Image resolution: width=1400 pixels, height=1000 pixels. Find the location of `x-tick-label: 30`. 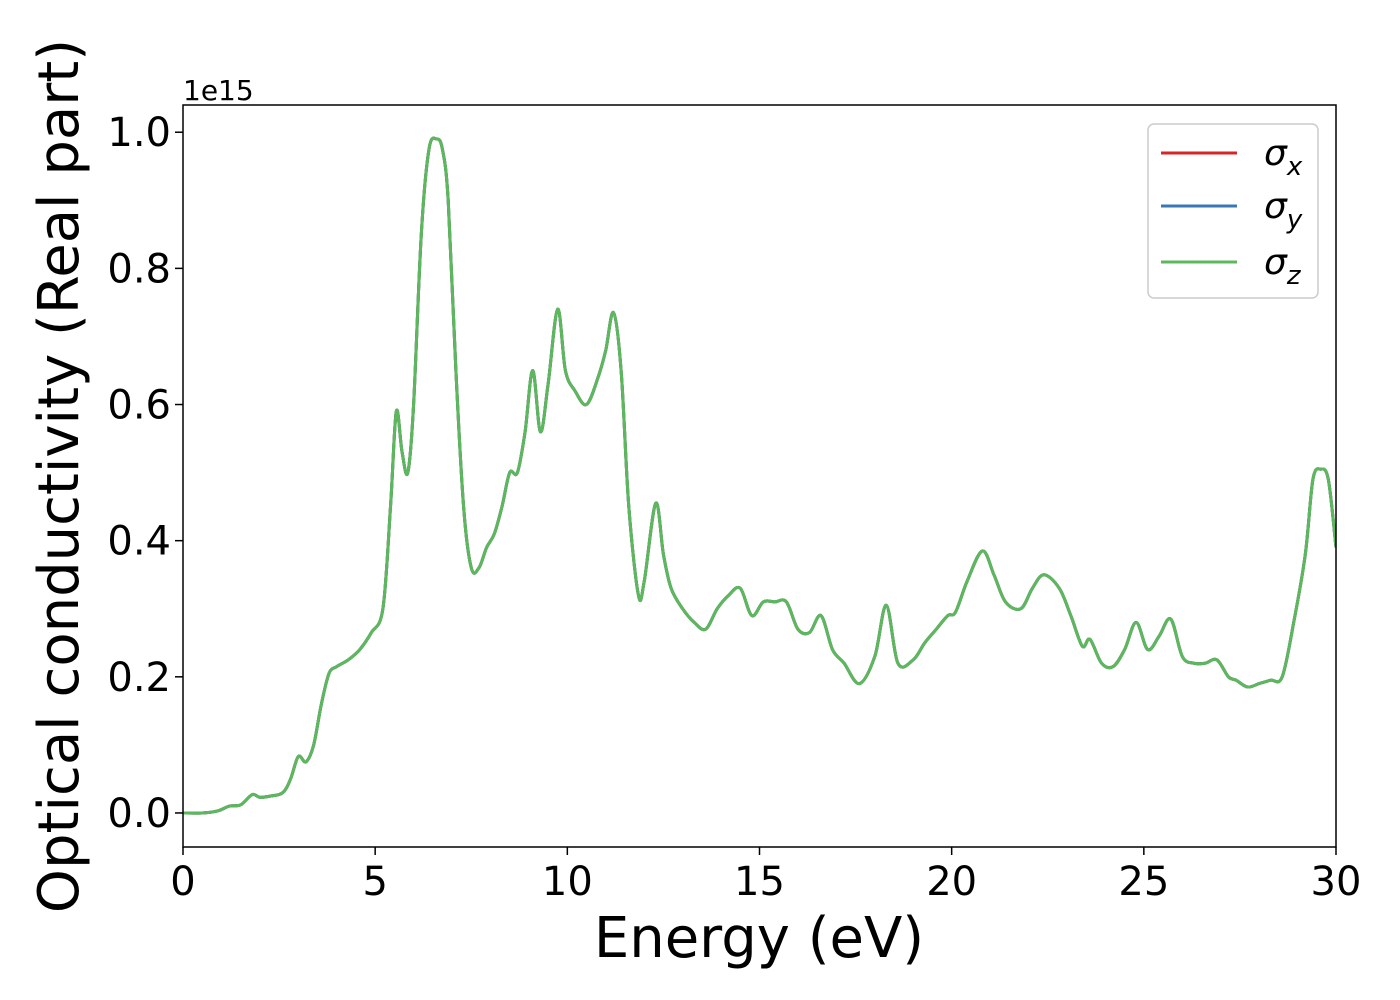

x-tick-label: 30 is located at coordinates (1336, 882).